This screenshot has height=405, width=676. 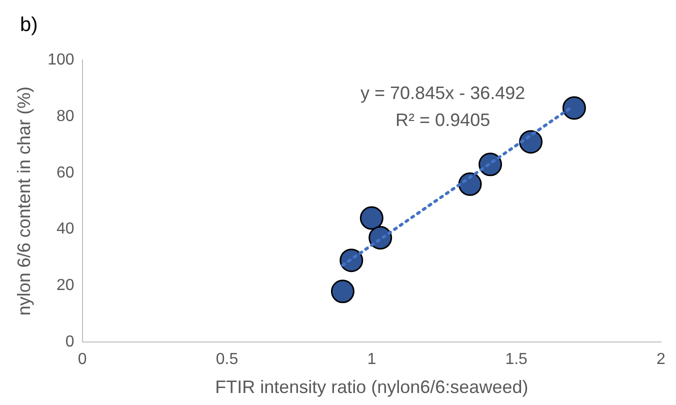 What do you see at coordinates (443, 120) in the screenshot?
I see `annotation: R² = 0.9405` at bounding box center [443, 120].